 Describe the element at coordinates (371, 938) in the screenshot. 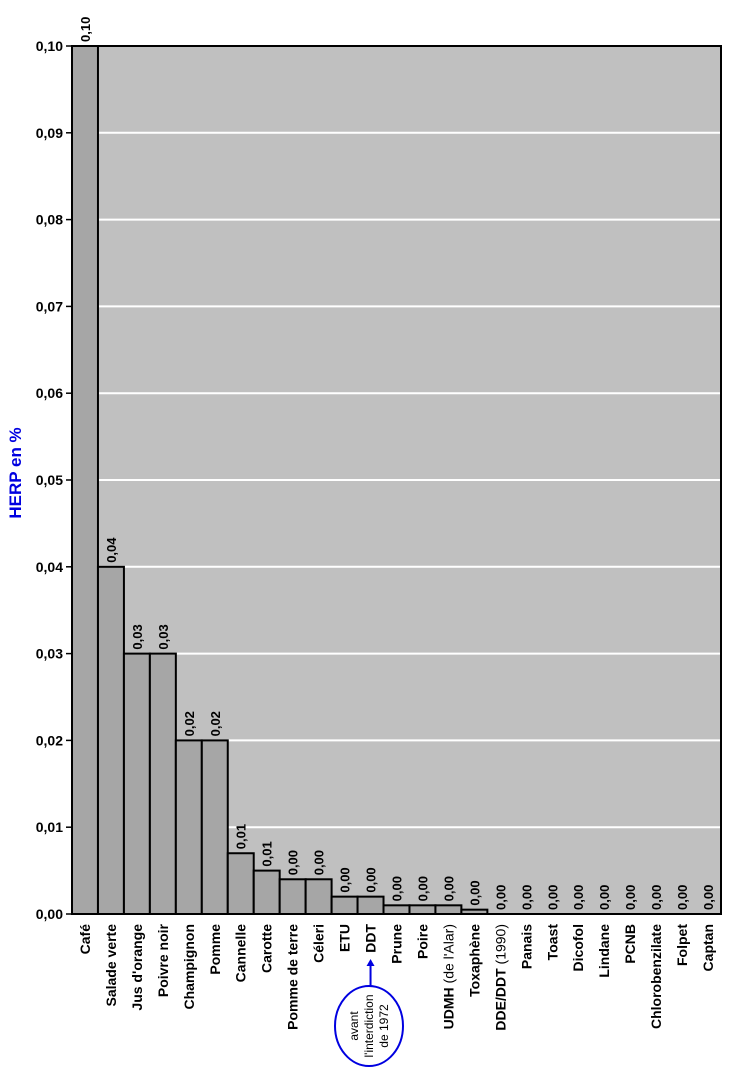

I see `category-label: DDT` at that location.